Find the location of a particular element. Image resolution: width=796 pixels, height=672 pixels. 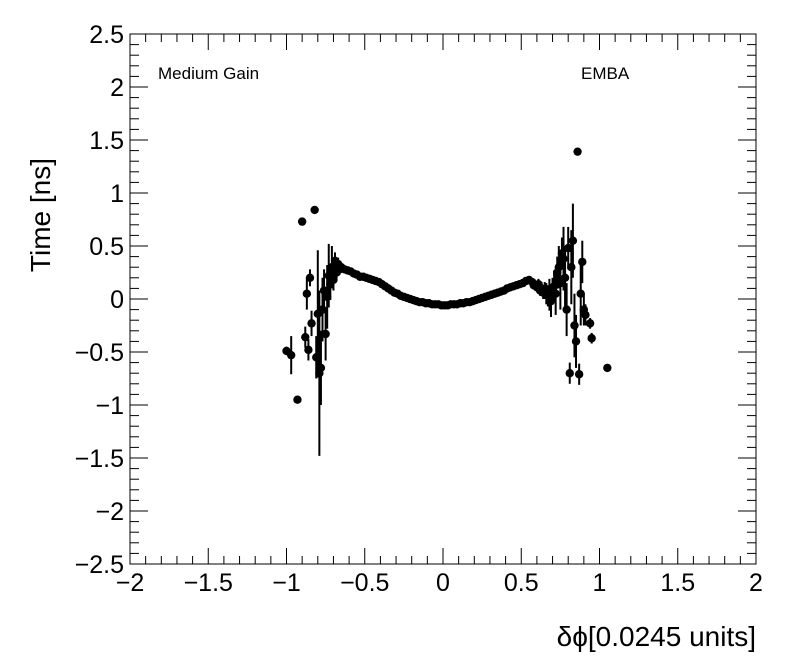

y-tick-label: −0.5 is located at coordinates (99, 353).